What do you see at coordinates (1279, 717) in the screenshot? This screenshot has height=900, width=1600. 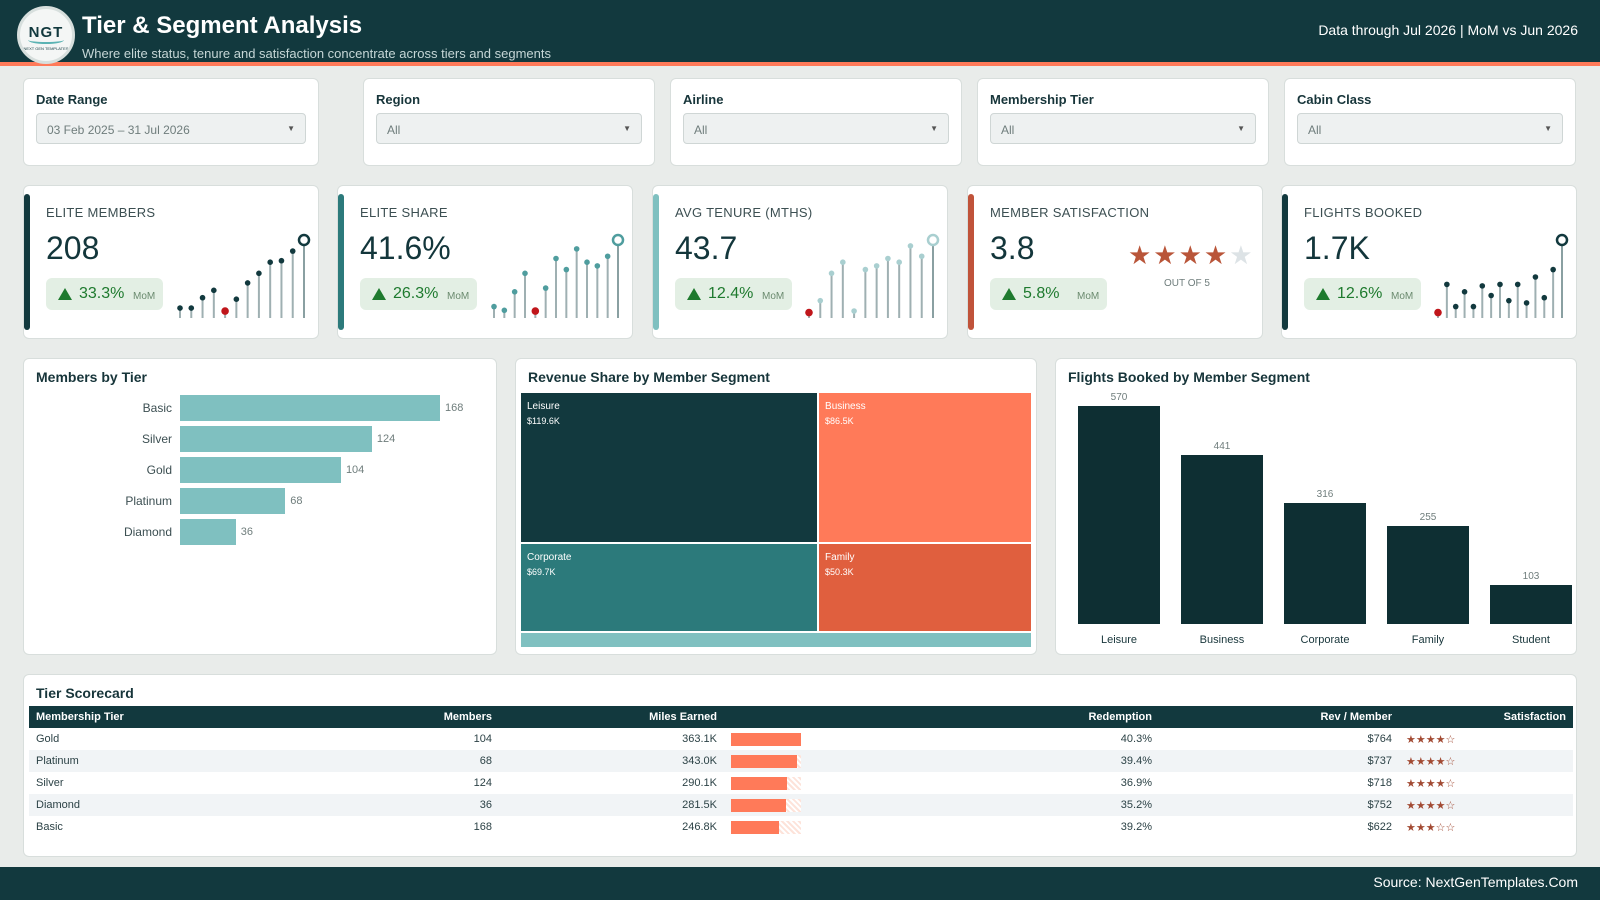 I see `column-header: Rev / Member` at bounding box center [1279, 717].